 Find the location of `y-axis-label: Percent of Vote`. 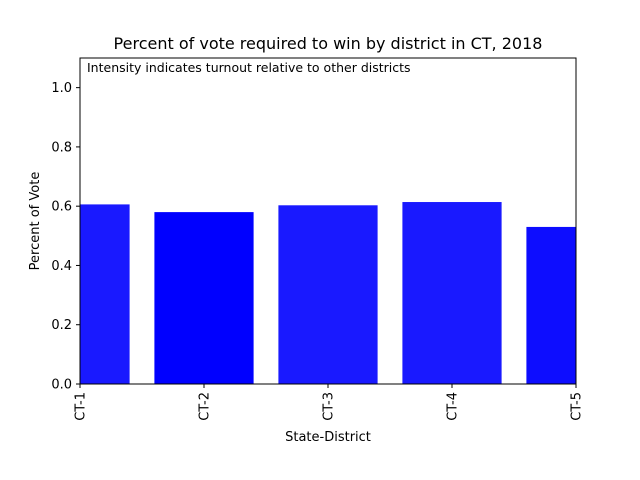

y-axis-label: Percent of Vote is located at coordinates (35, 221).